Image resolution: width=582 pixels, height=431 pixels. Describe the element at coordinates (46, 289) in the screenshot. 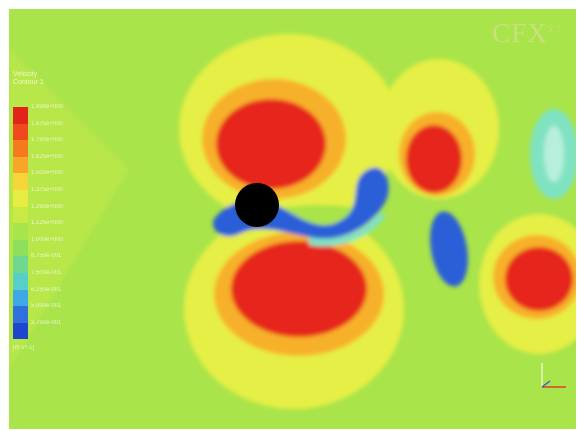

I see `legend-level-label: 6.250e-001` at that location.